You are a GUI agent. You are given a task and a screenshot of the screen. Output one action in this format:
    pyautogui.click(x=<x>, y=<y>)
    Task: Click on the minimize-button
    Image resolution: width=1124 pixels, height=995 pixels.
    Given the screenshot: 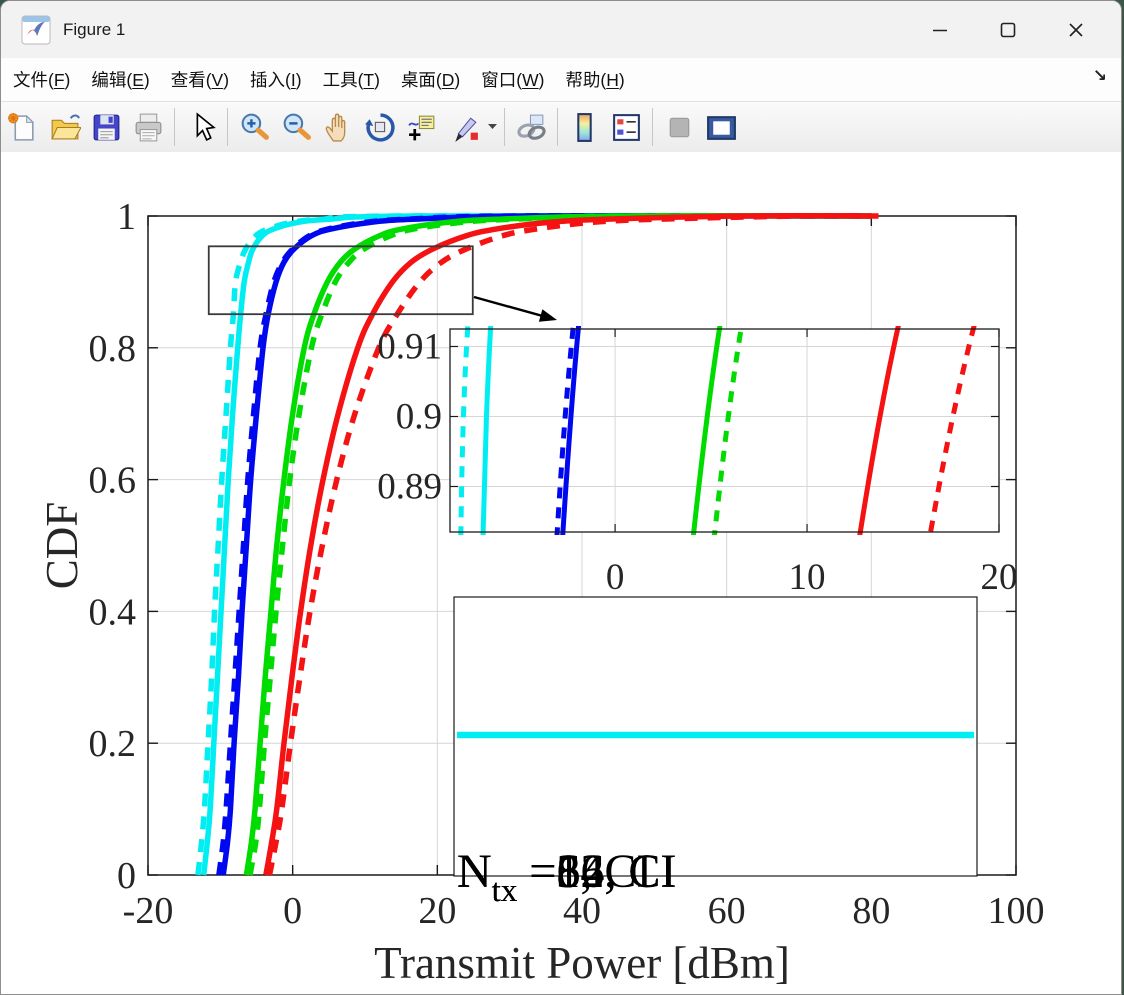 What is the action you would take?
    pyautogui.click(x=940, y=30)
    